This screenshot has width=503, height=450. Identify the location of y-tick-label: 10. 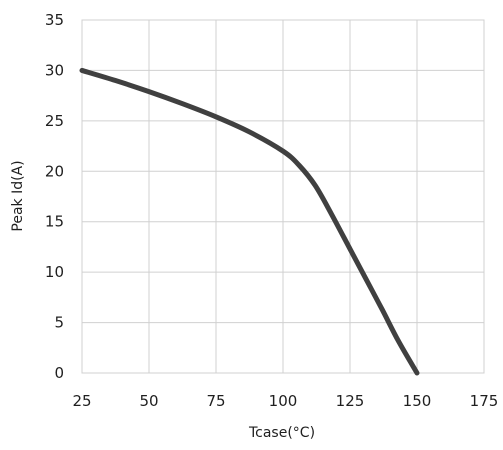
(54, 272).